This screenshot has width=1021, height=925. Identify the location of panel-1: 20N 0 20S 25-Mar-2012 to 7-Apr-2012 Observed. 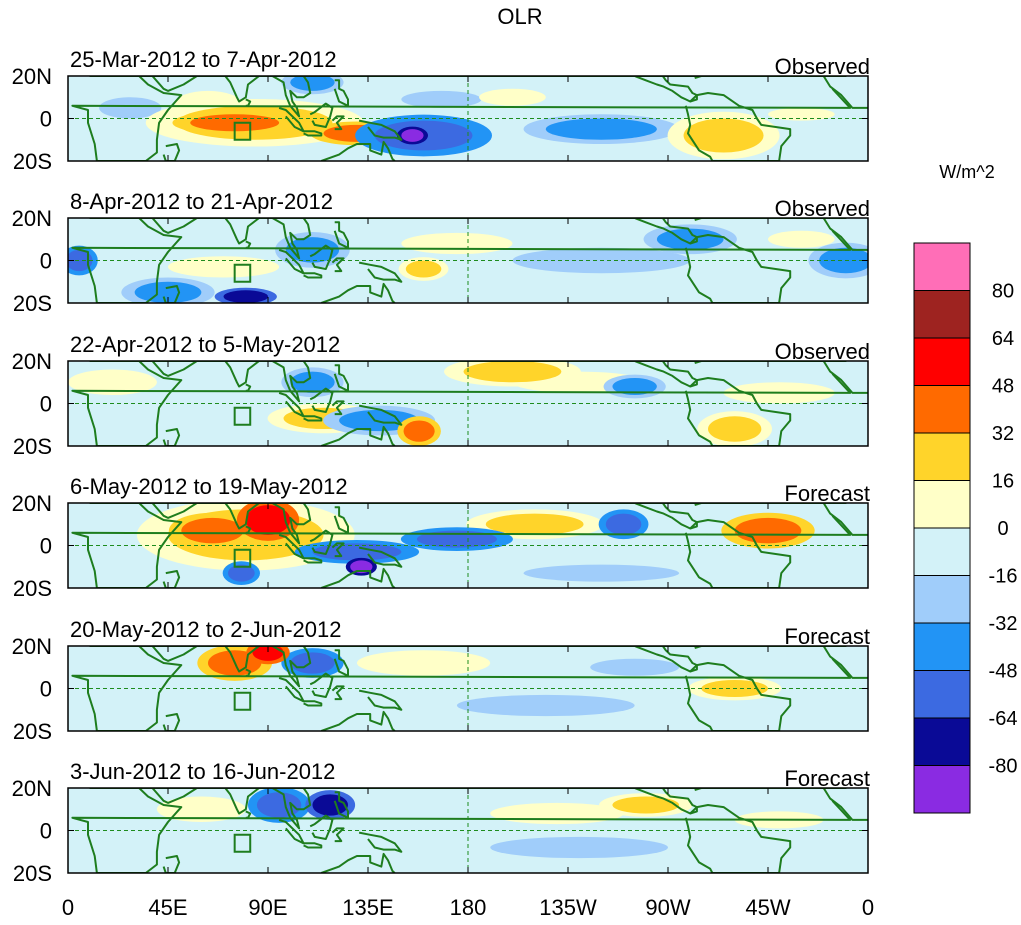
(441, 110).